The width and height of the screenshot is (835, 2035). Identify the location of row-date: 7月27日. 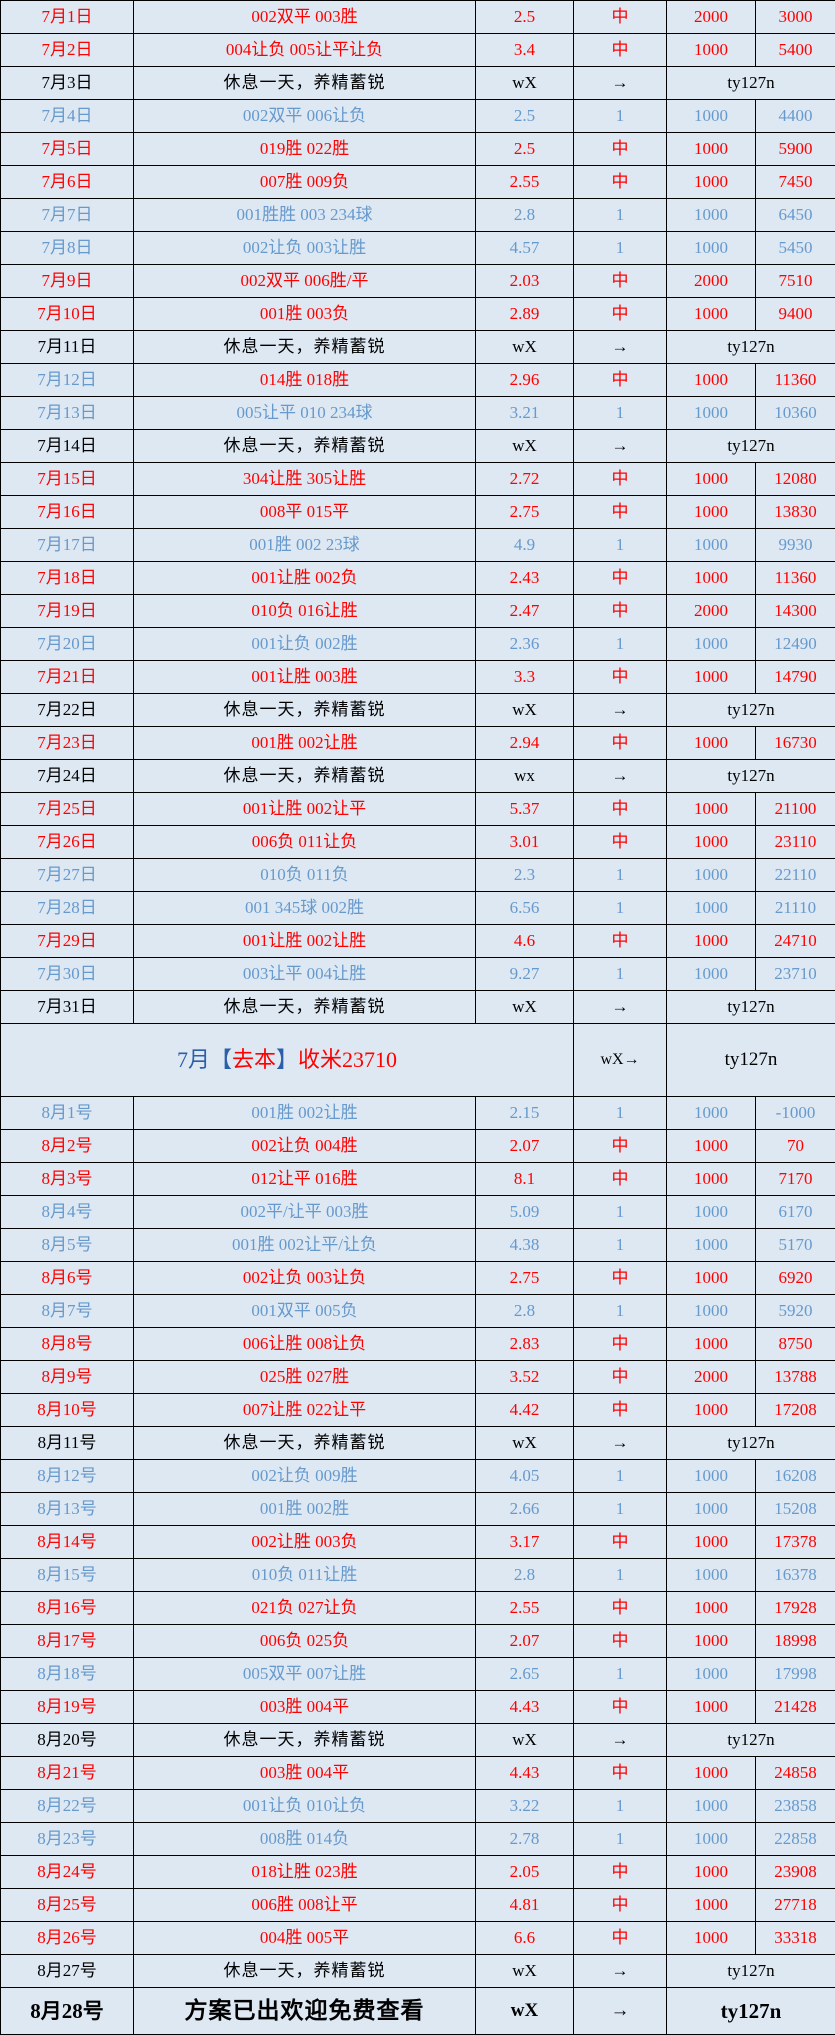
(67, 875).